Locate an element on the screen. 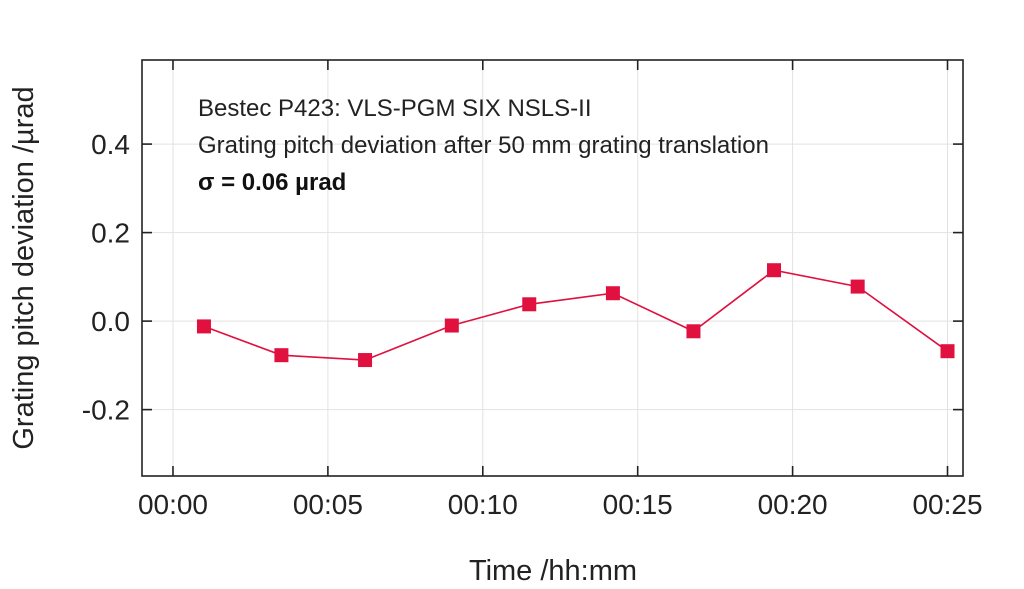 This screenshot has height=589, width=1024. x-tick-label: 00:20 is located at coordinates (793, 504).